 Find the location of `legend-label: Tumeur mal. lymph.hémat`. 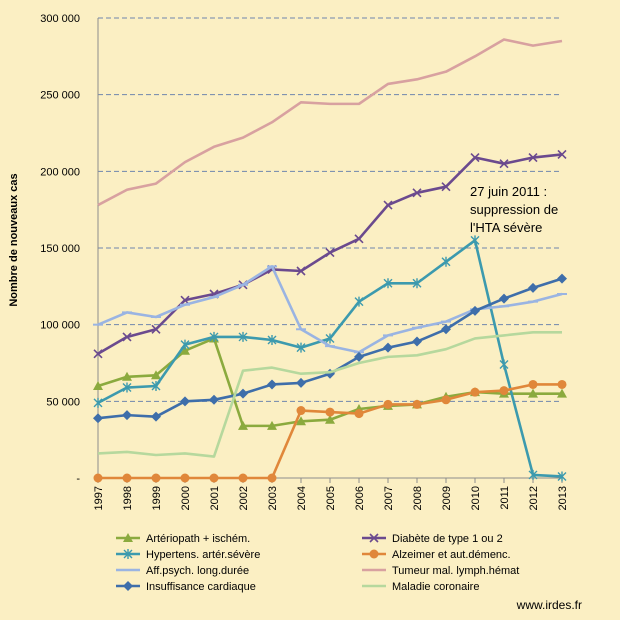

legend-label: Tumeur mal. lymph.hémat is located at coordinates (455, 571).